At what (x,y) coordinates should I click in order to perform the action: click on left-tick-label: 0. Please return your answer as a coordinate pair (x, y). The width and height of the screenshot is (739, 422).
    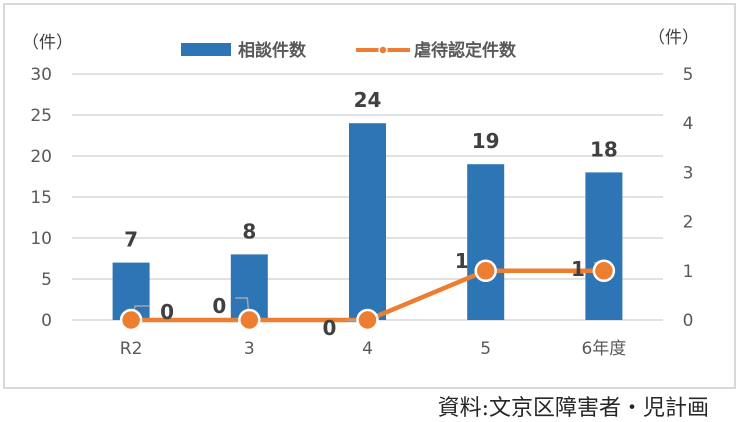
    Looking at the image, I should click on (46, 321).